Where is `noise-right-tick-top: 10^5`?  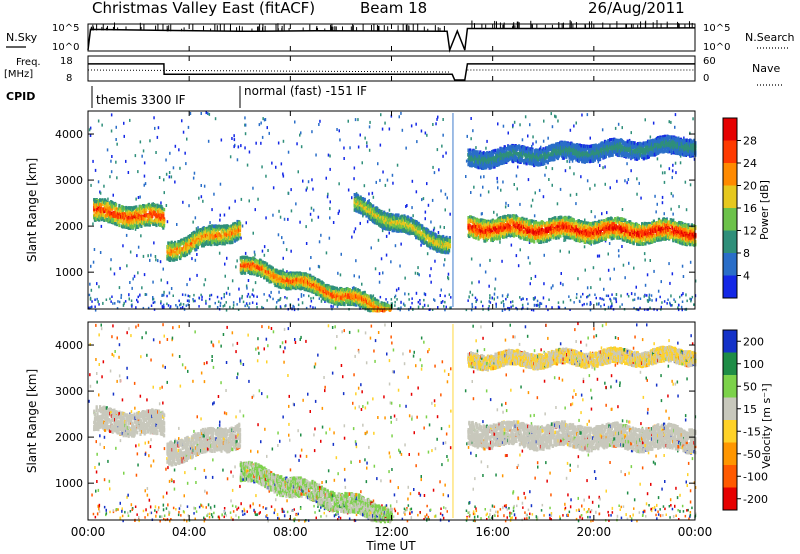
noise-right-tick-top: 10^5 is located at coordinates (716, 28).